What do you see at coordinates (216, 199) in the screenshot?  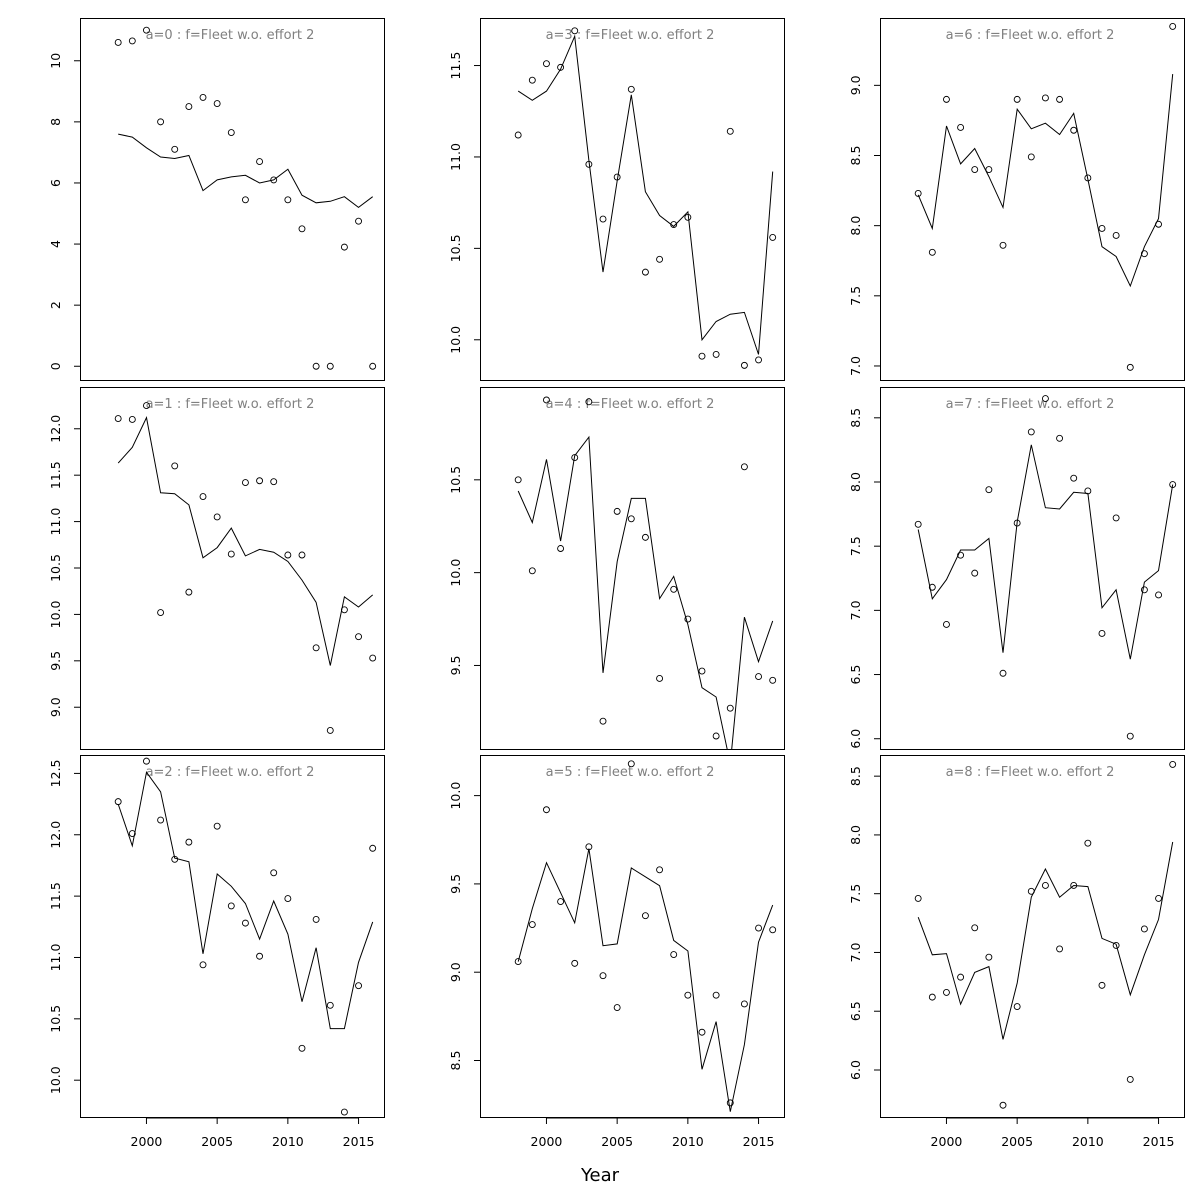 I see `panel-a0: a=0 : f=Fleet w.o. effort 2 0 2 4 6 8 10` at bounding box center [216, 199].